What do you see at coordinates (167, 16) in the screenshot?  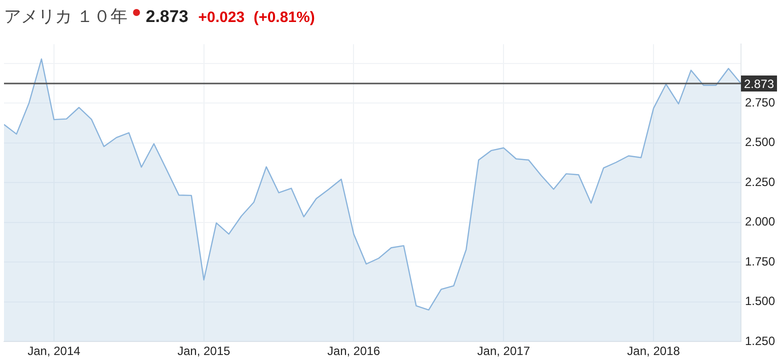 I see `chart-subtitle: 2.873` at bounding box center [167, 16].